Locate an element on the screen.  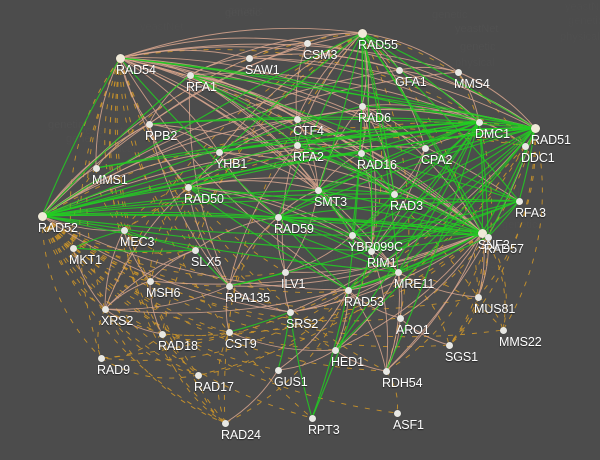
graph-node-rim1 is located at coordinates (371, 251).